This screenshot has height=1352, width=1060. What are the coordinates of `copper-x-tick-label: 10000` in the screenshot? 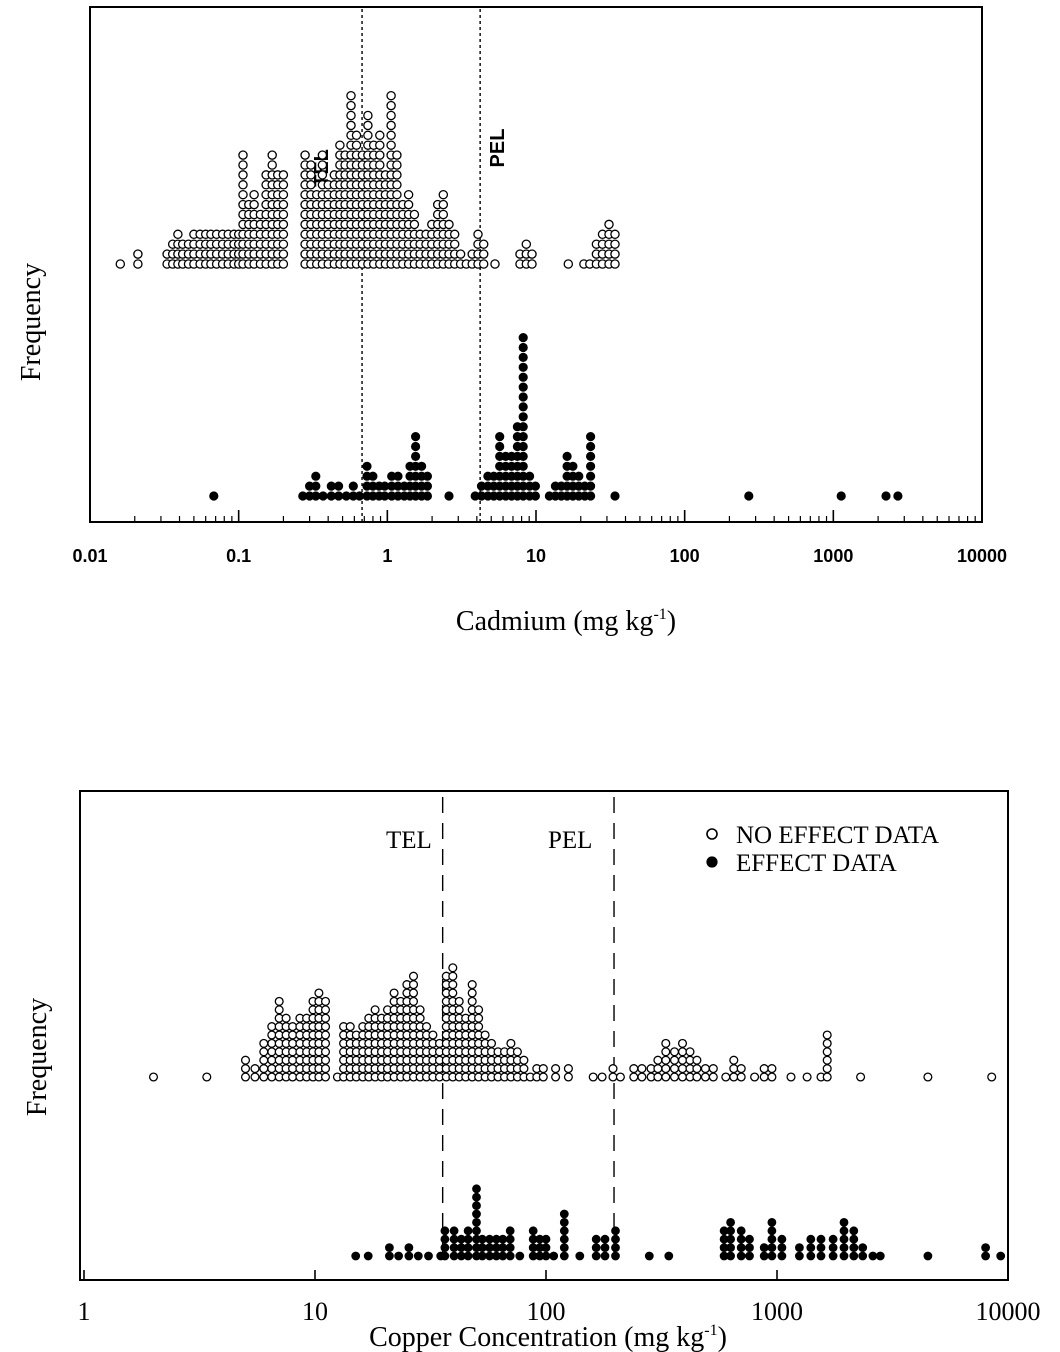 It's located at (1008, 1311).